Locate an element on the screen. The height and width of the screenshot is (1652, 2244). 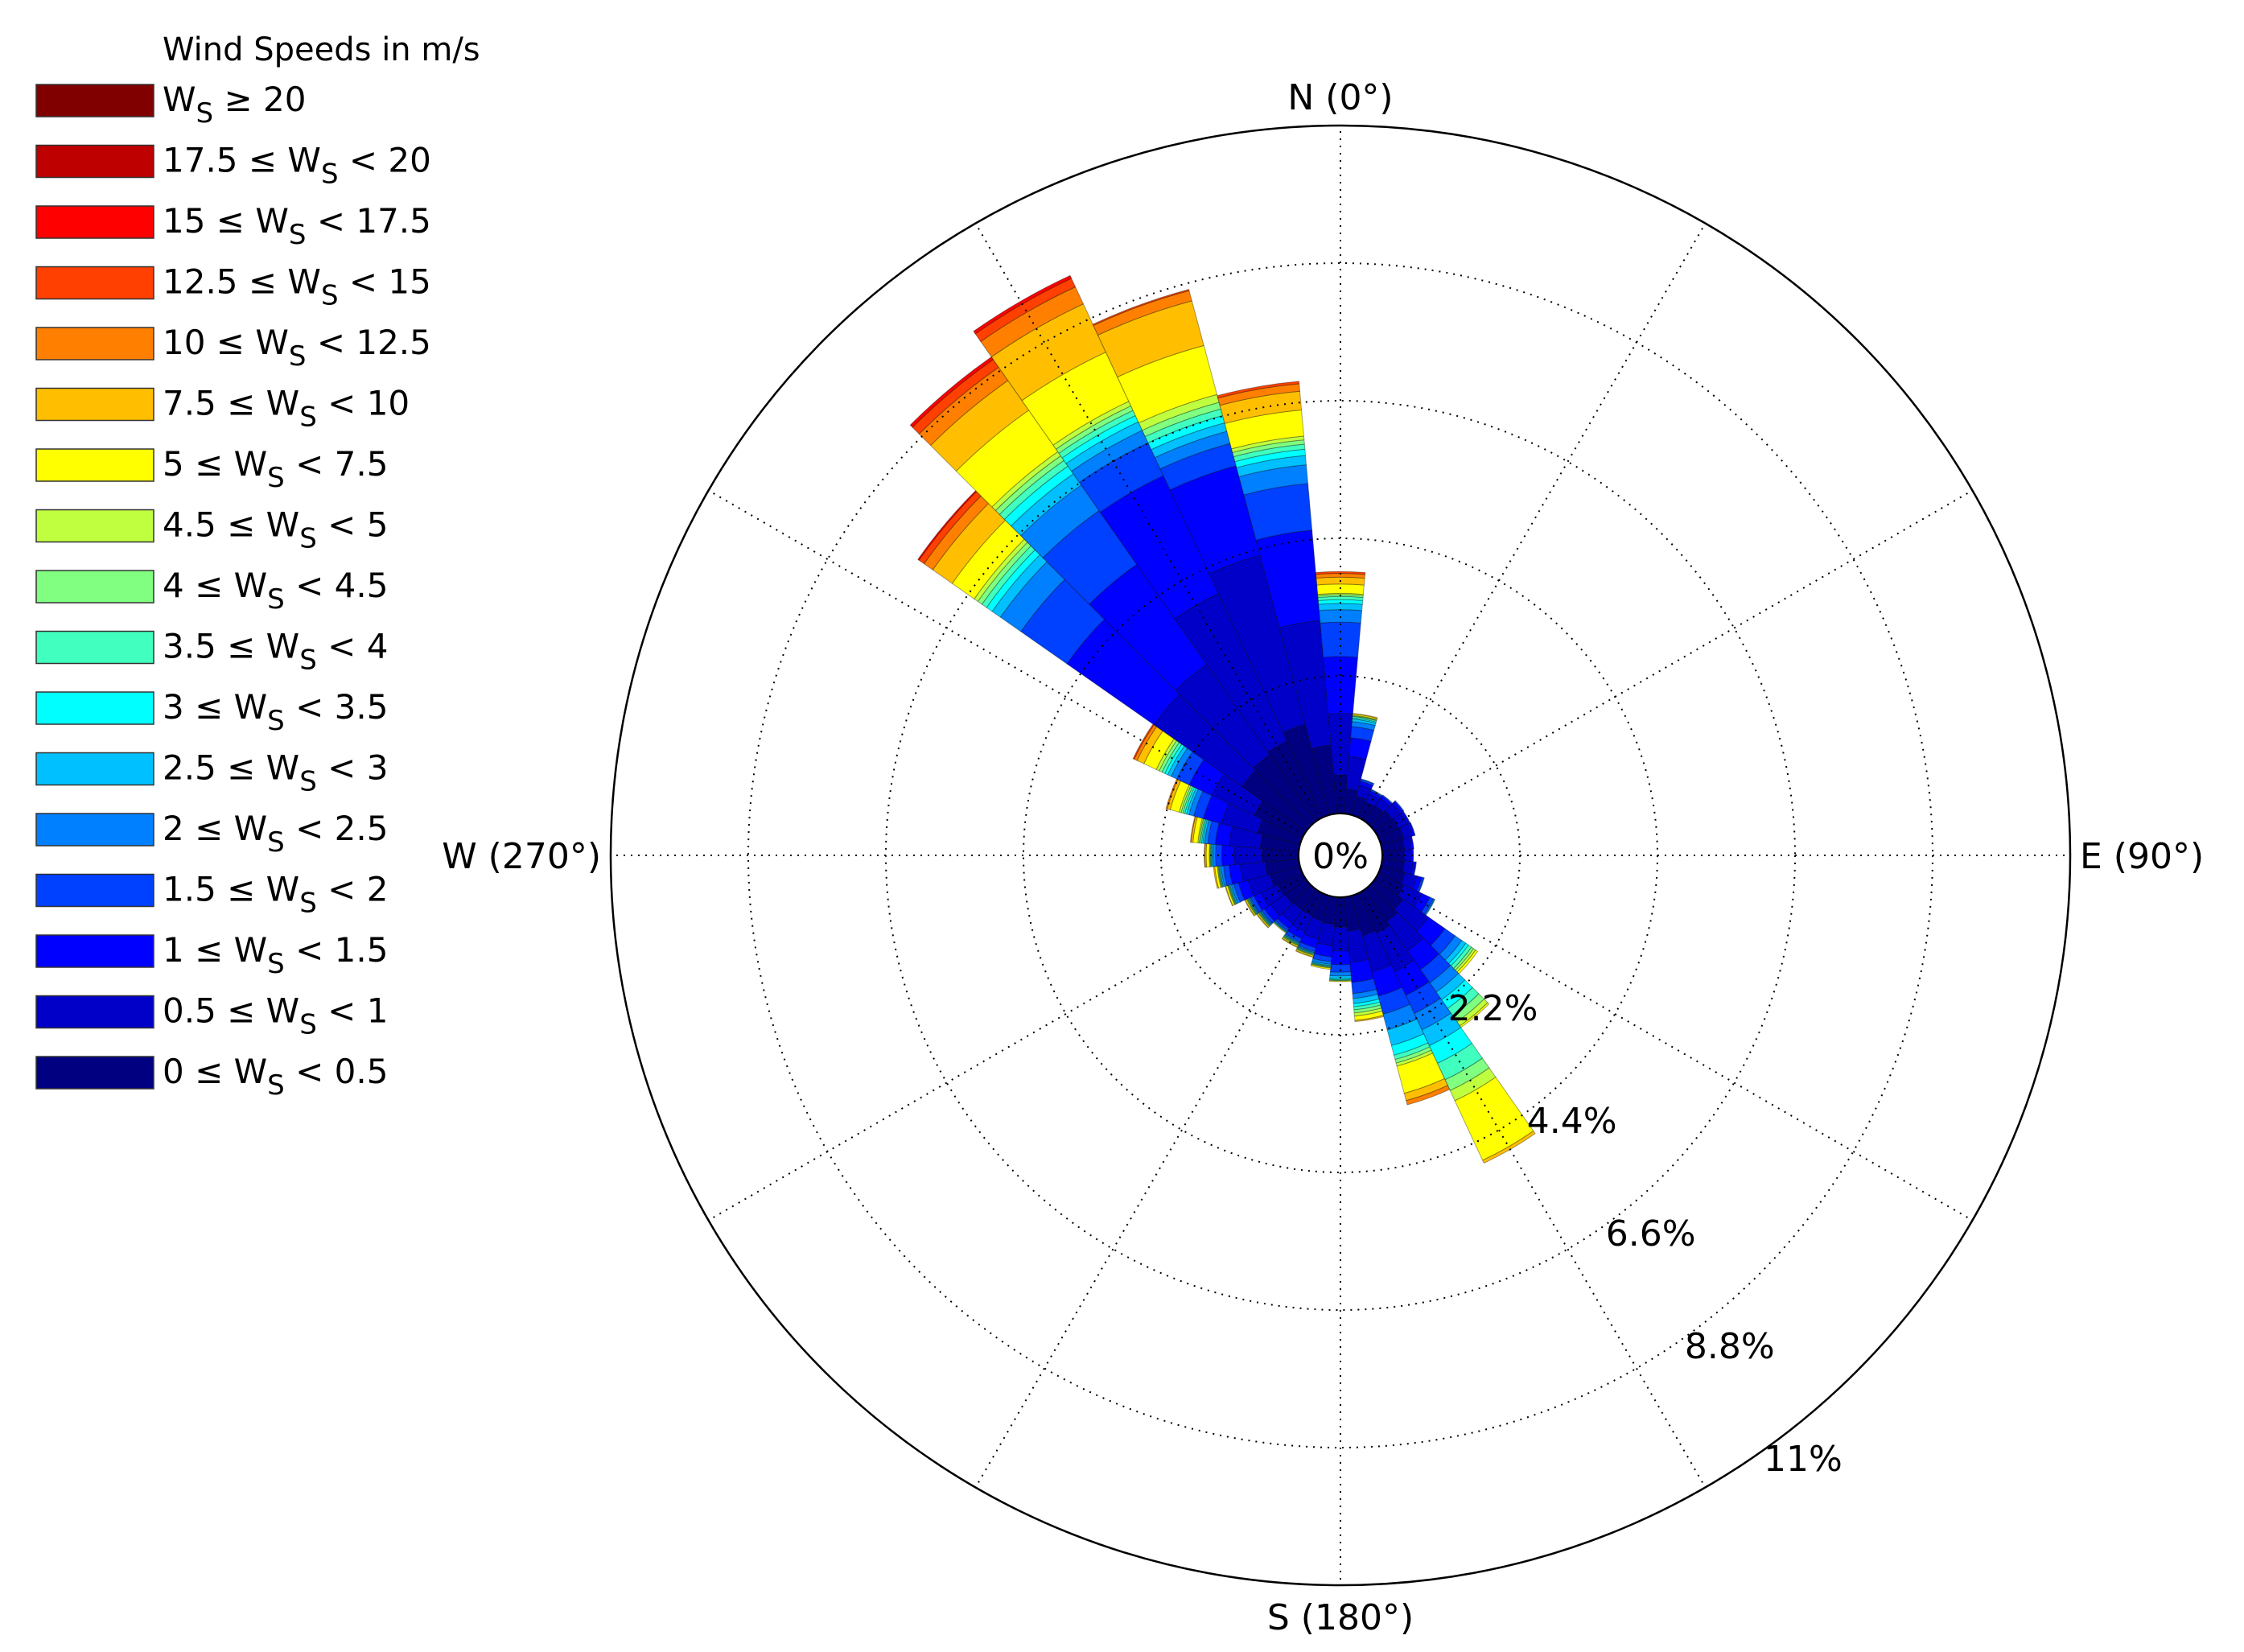
legend-label: 1 ≤ WS < 1.5 is located at coordinates (275, 955).